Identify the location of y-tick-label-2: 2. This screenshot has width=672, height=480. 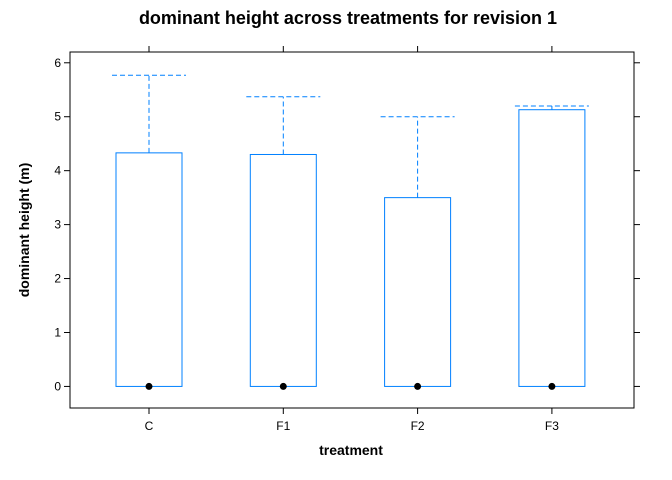
(57, 279).